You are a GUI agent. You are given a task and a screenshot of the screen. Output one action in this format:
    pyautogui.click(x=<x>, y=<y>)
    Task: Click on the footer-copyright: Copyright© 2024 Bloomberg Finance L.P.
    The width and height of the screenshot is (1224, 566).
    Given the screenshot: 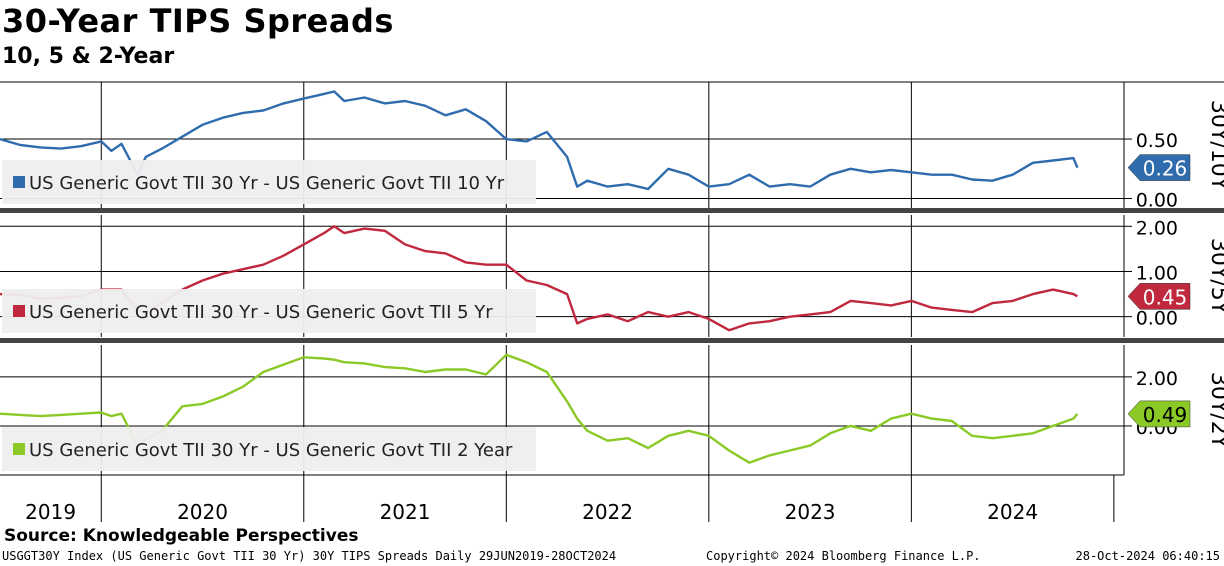 What is the action you would take?
    pyautogui.click(x=843, y=556)
    